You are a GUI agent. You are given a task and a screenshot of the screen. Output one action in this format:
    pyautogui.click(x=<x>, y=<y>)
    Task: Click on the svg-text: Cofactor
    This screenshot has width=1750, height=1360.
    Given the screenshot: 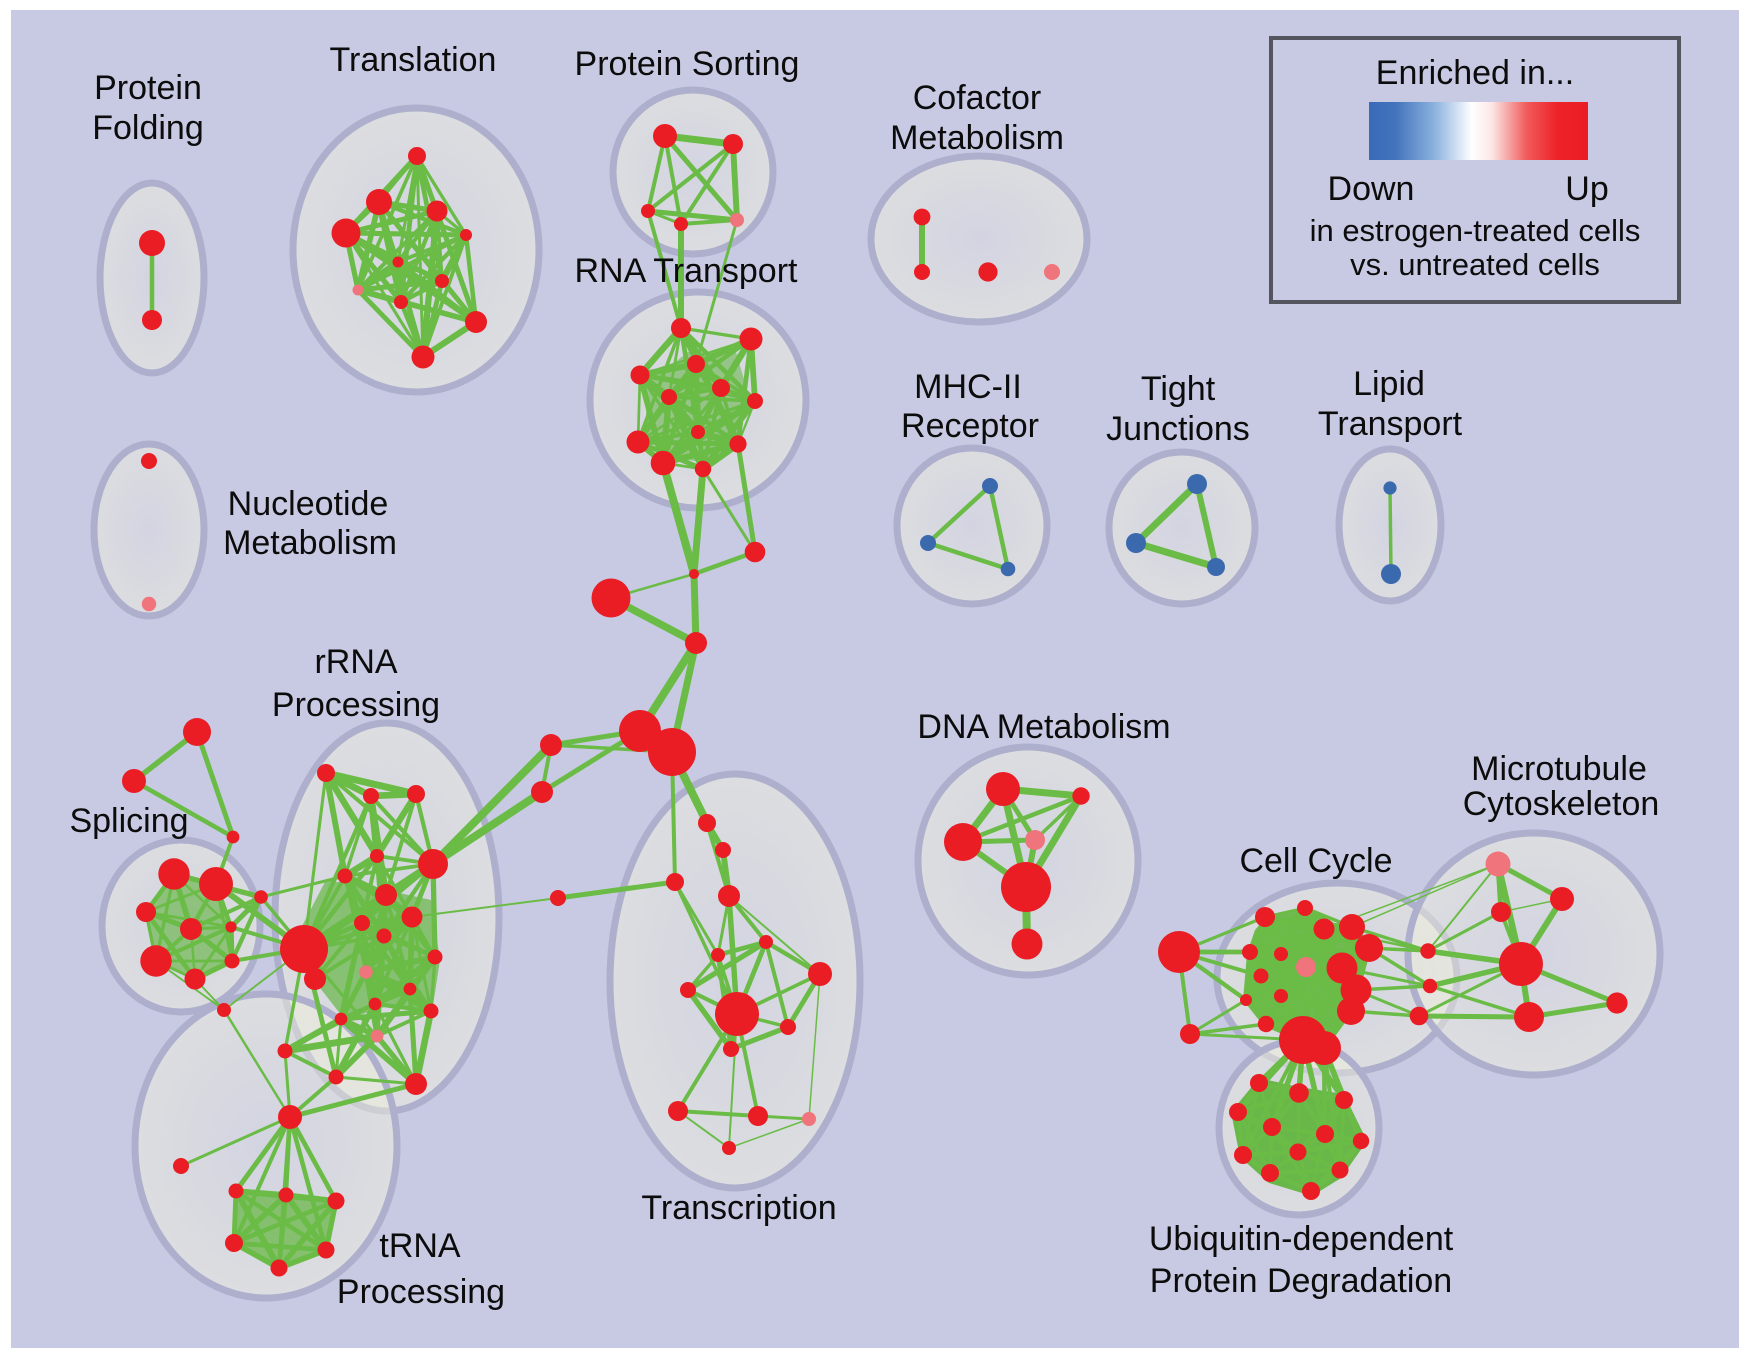 What is the action you would take?
    pyautogui.click(x=977, y=98)
    